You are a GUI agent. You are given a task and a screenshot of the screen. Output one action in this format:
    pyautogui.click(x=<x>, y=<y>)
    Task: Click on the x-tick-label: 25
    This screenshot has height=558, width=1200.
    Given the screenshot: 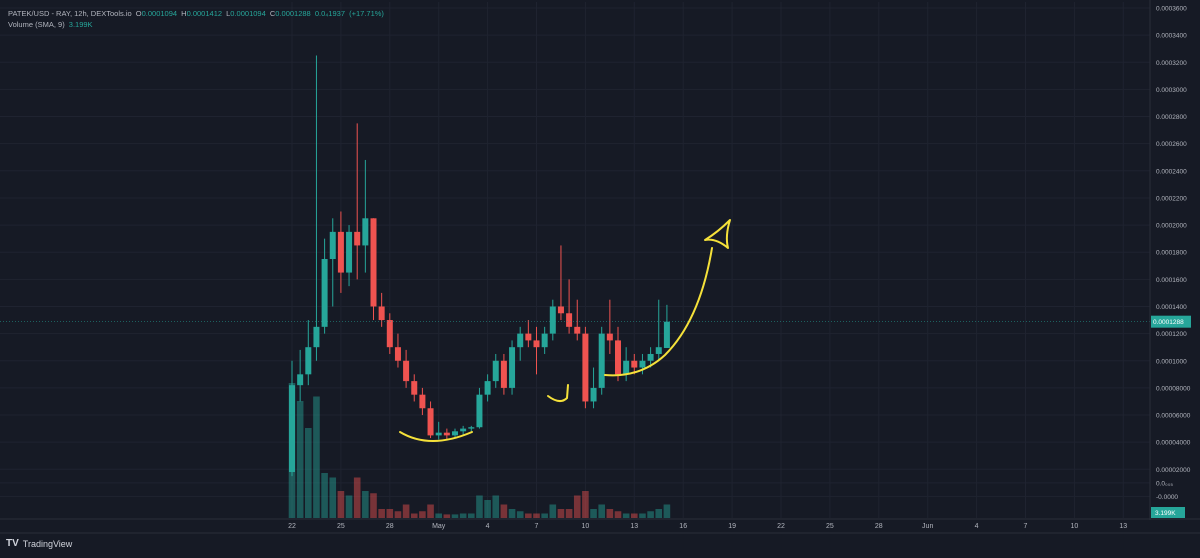 What is the action you would take?
    pyautogui.click(x=830, y=526)
    